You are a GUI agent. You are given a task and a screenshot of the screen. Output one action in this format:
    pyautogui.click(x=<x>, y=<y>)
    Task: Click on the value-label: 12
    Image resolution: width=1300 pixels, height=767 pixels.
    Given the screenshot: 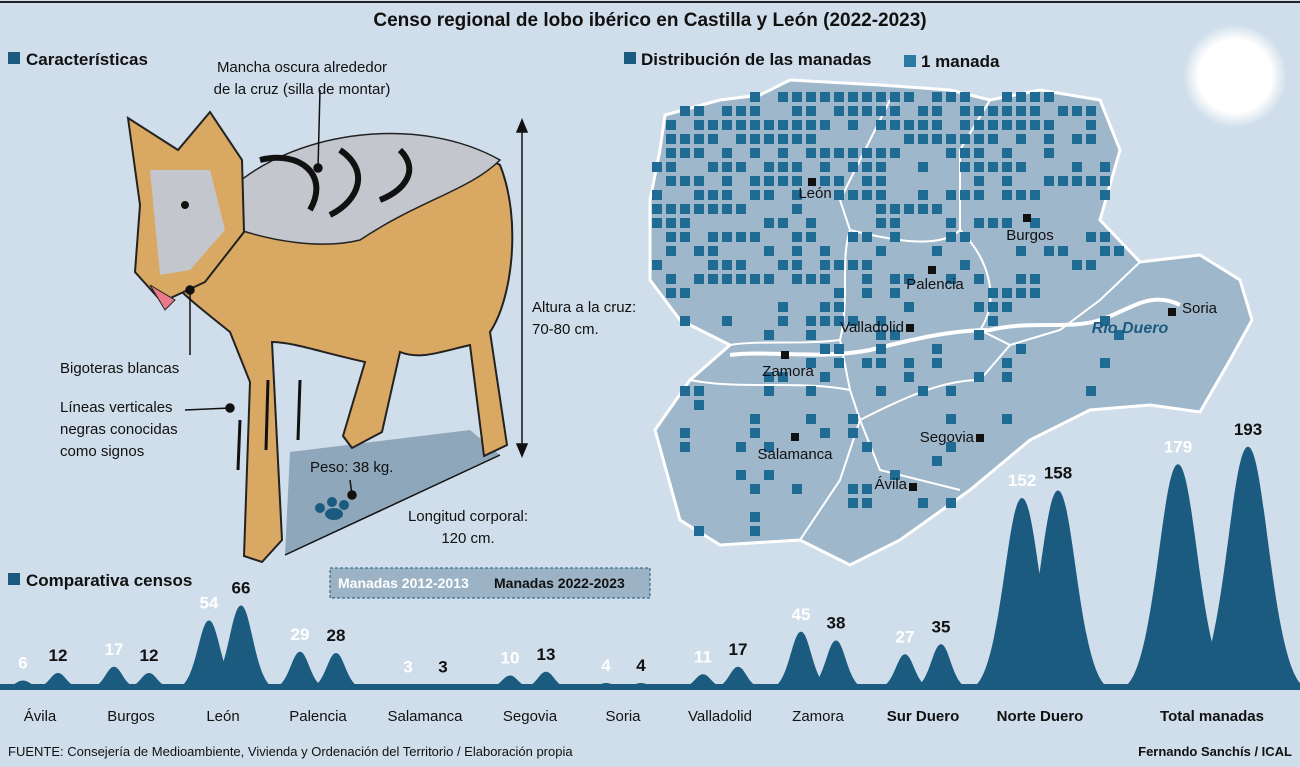 What is the action you would take?
    pyautogui.click(x=149, y=655)
    